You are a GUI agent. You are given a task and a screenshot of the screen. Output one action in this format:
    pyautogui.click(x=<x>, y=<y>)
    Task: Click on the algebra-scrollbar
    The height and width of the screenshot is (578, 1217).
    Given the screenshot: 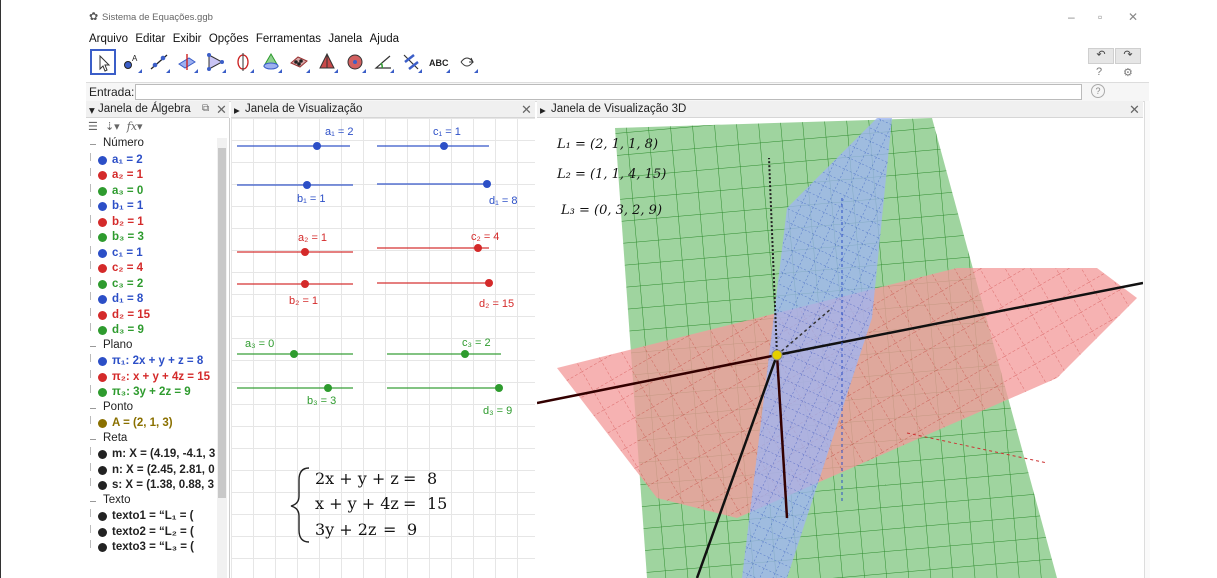 What is the action you would take?
    pyautogui.click(x=222, y=358)
    